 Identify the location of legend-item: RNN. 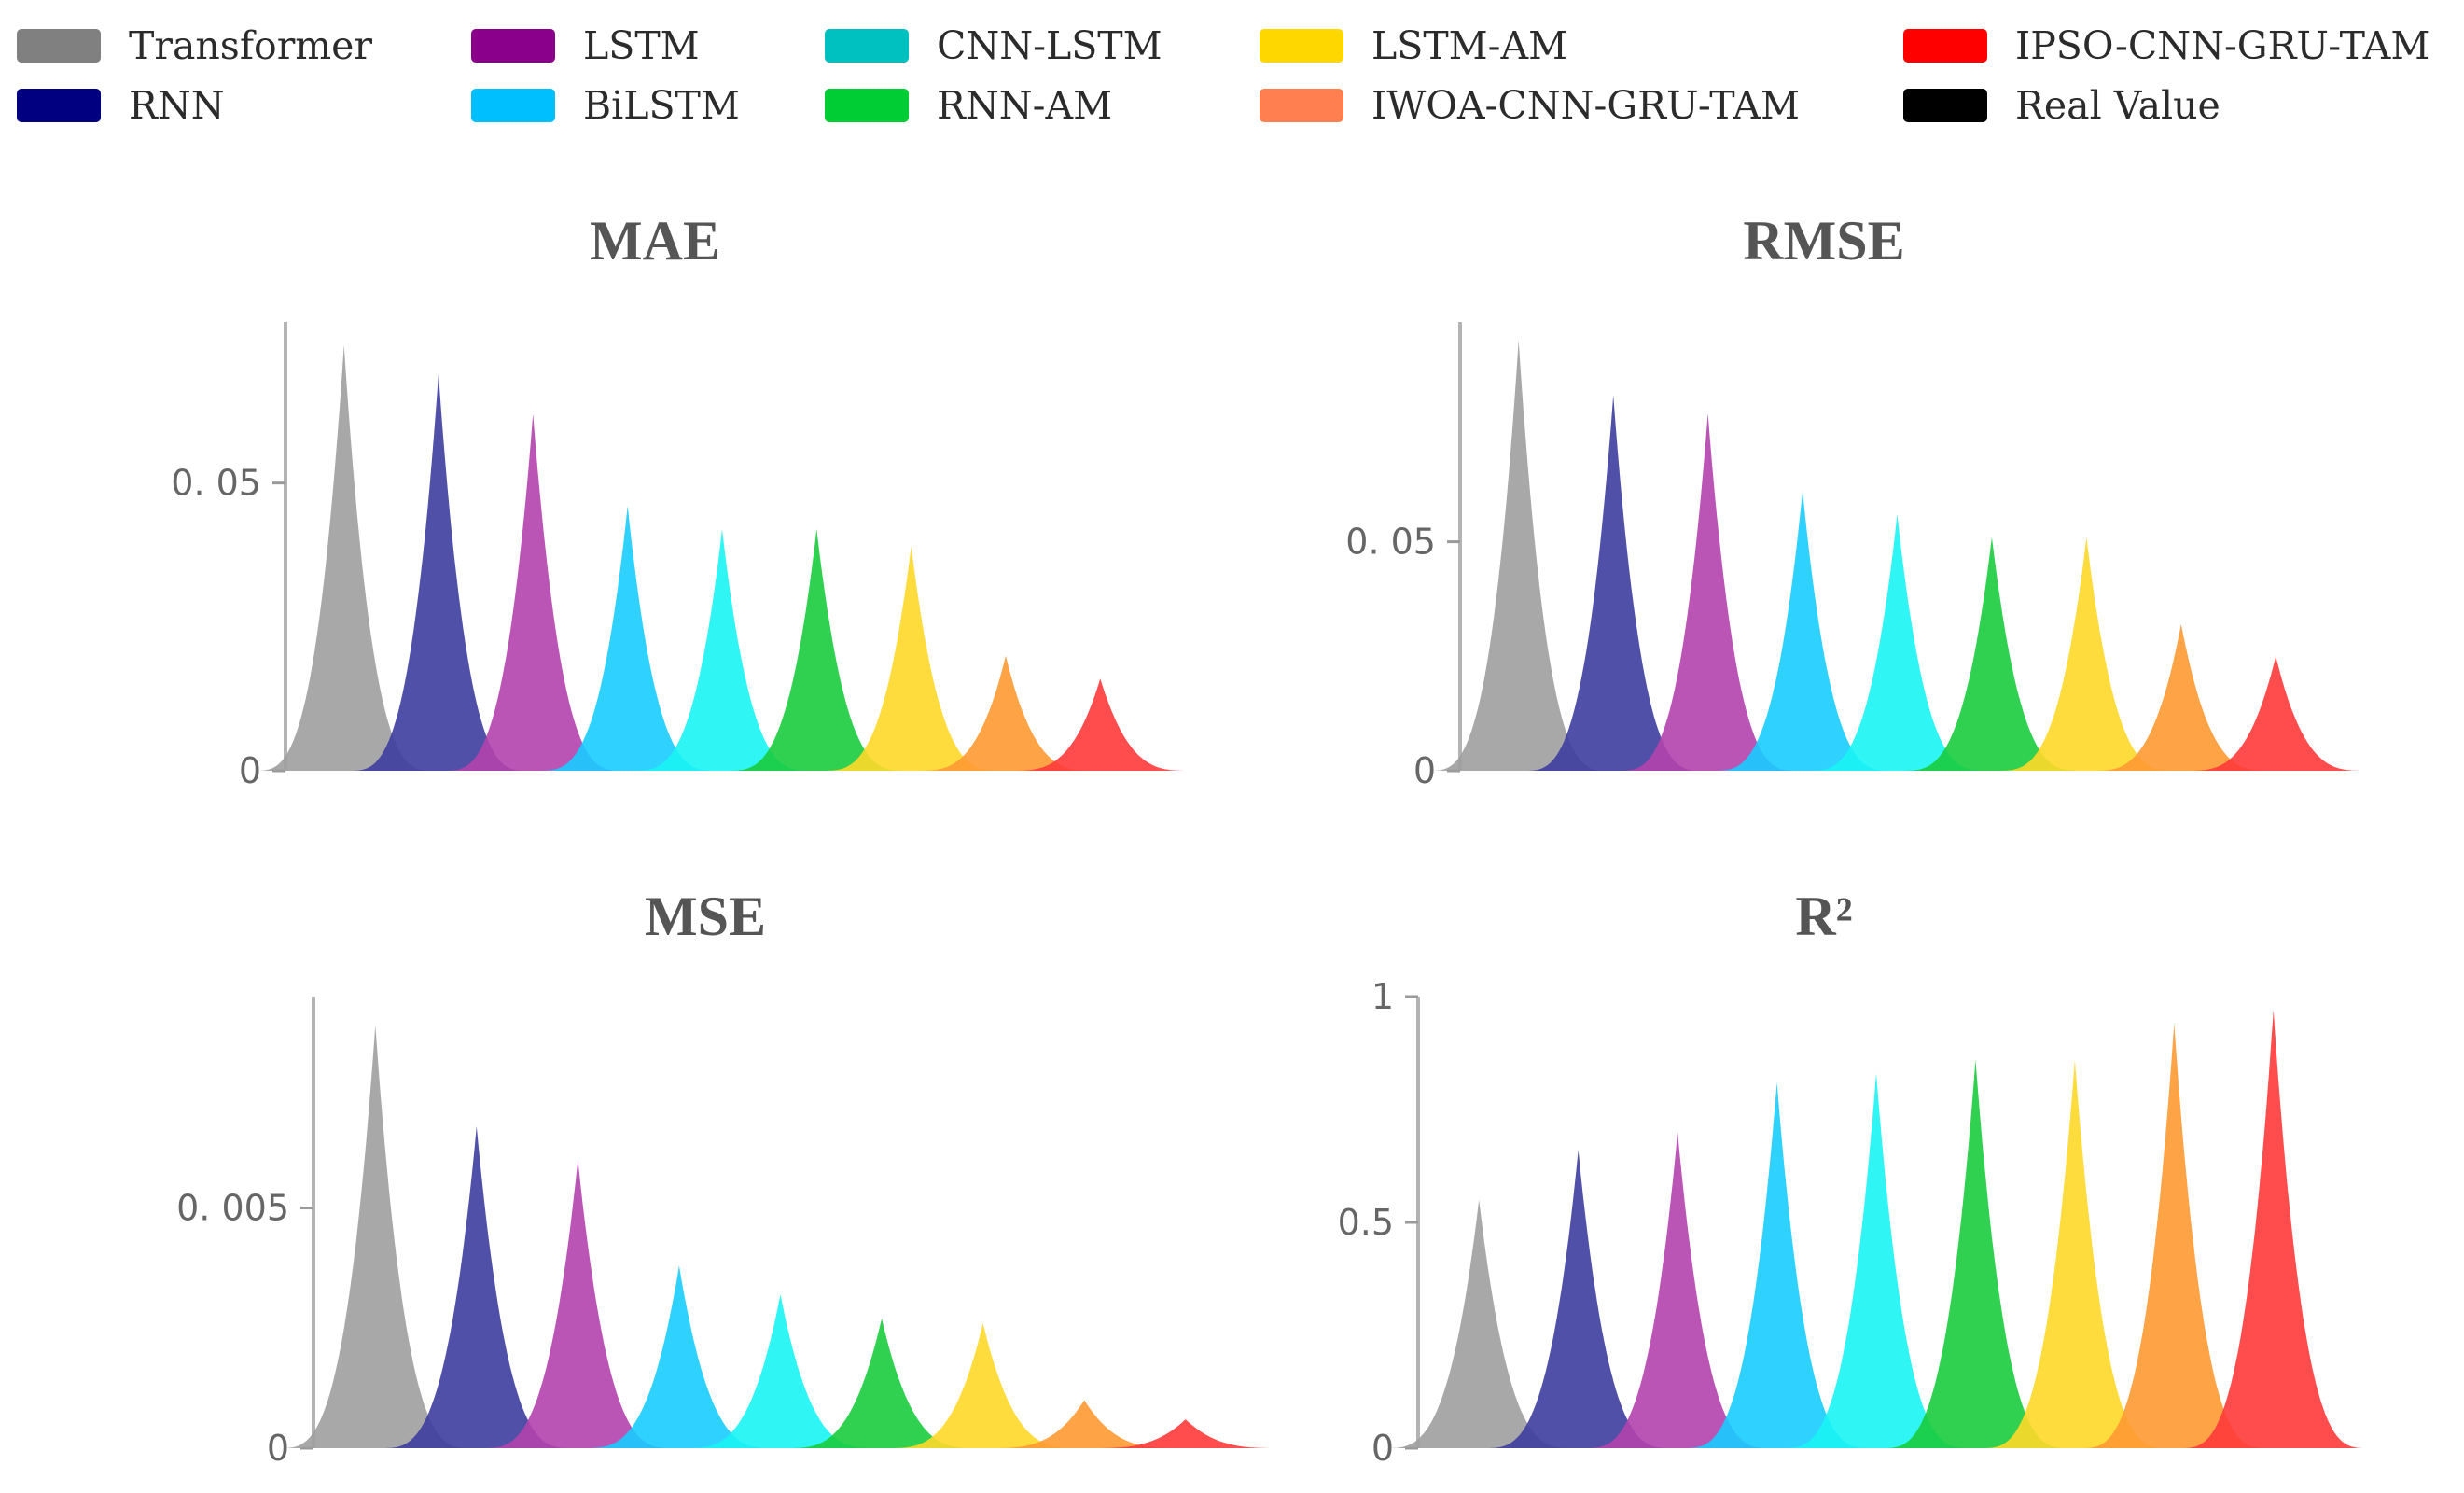
(121, 106).